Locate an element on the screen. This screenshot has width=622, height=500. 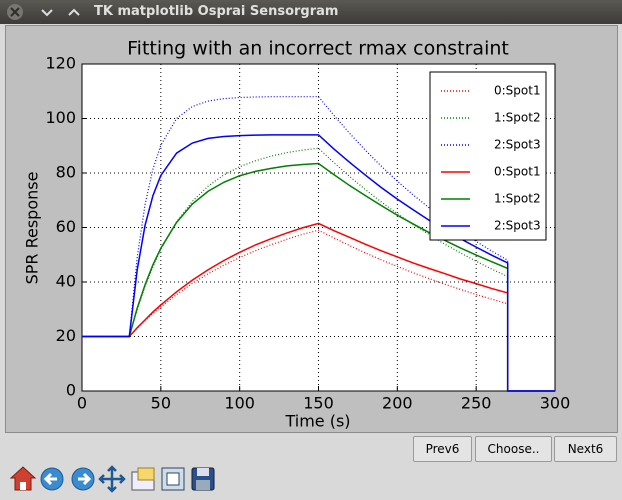
legend-box is located at coordinates (488, 156).